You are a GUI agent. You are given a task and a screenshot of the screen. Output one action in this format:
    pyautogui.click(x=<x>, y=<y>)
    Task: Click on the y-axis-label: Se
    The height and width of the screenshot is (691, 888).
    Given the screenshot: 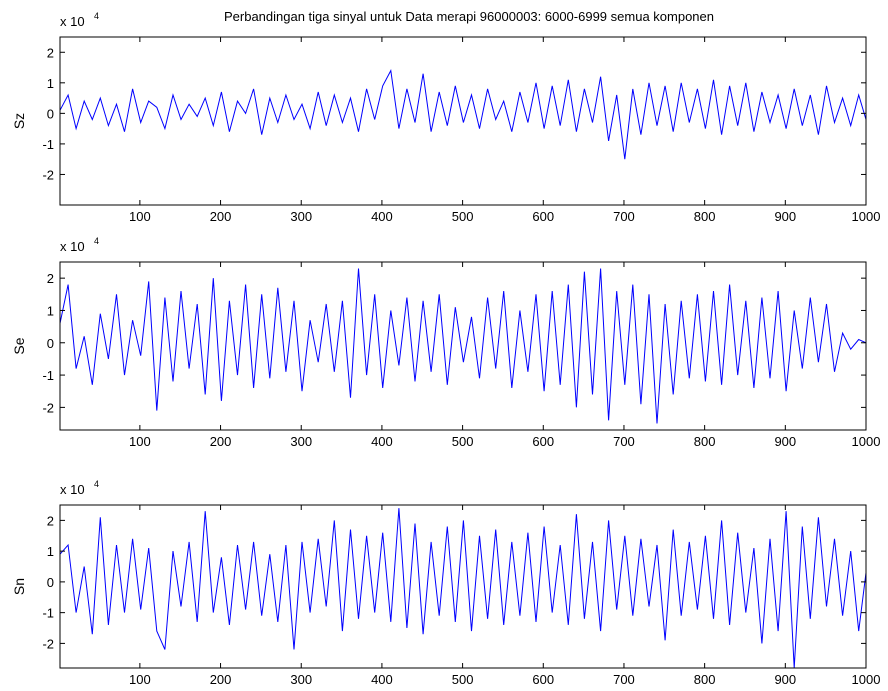 What is the action you would take?
    pyautogui.click(x=19, y=345)
    